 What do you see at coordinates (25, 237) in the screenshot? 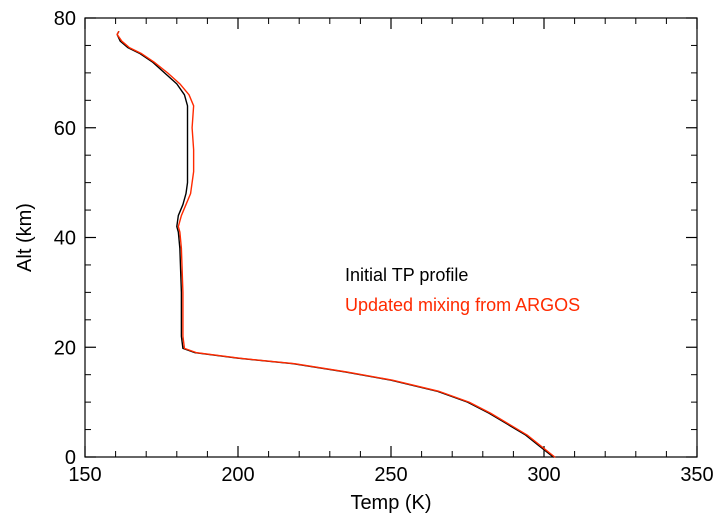
I see `y-axis-title: Alt (km)` at bounding box center [25, 237].